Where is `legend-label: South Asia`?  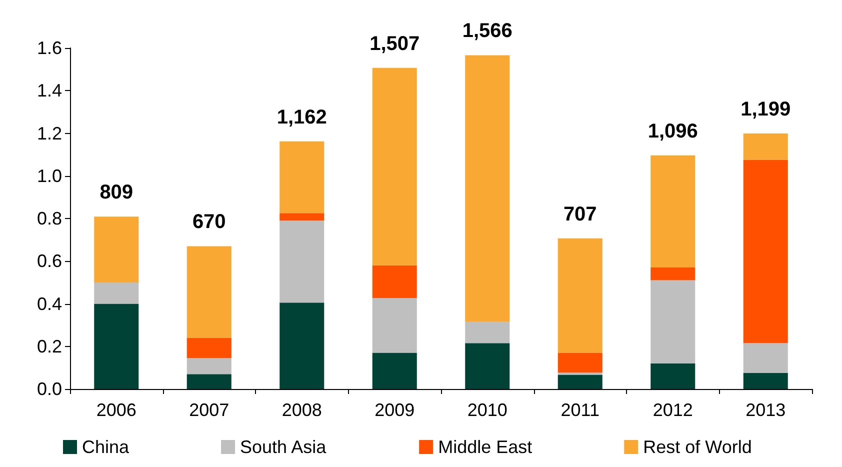
legend-label: South Asia is located at coordinates (284, 447).